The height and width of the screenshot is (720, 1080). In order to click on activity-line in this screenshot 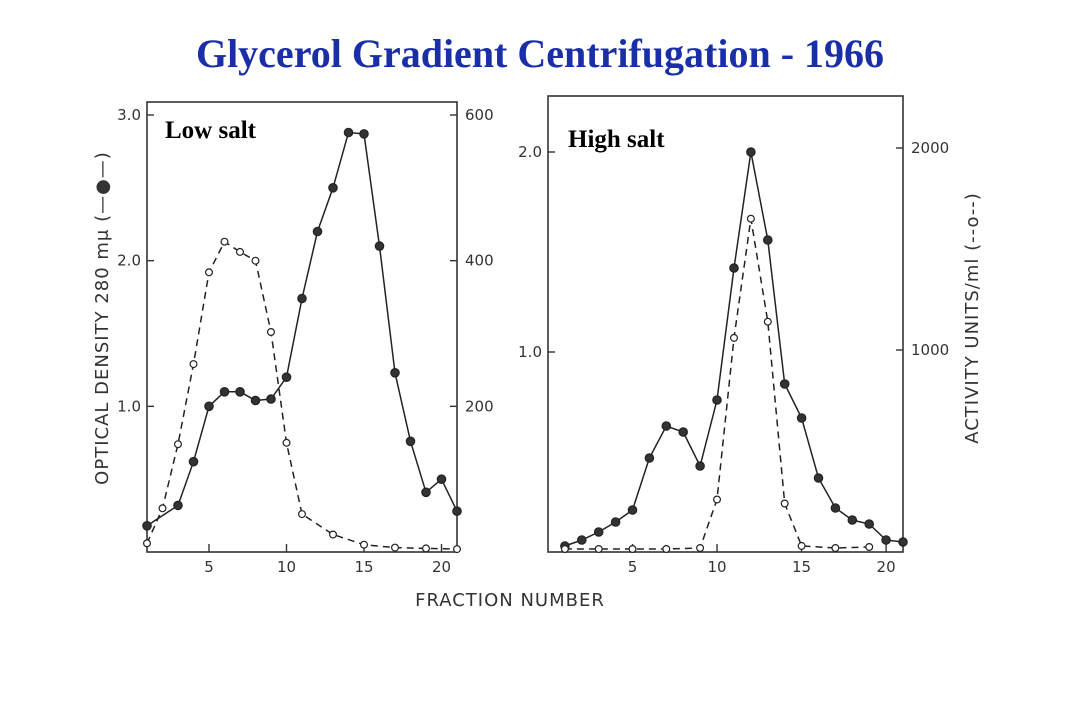, I will do `click(302, 395)`.